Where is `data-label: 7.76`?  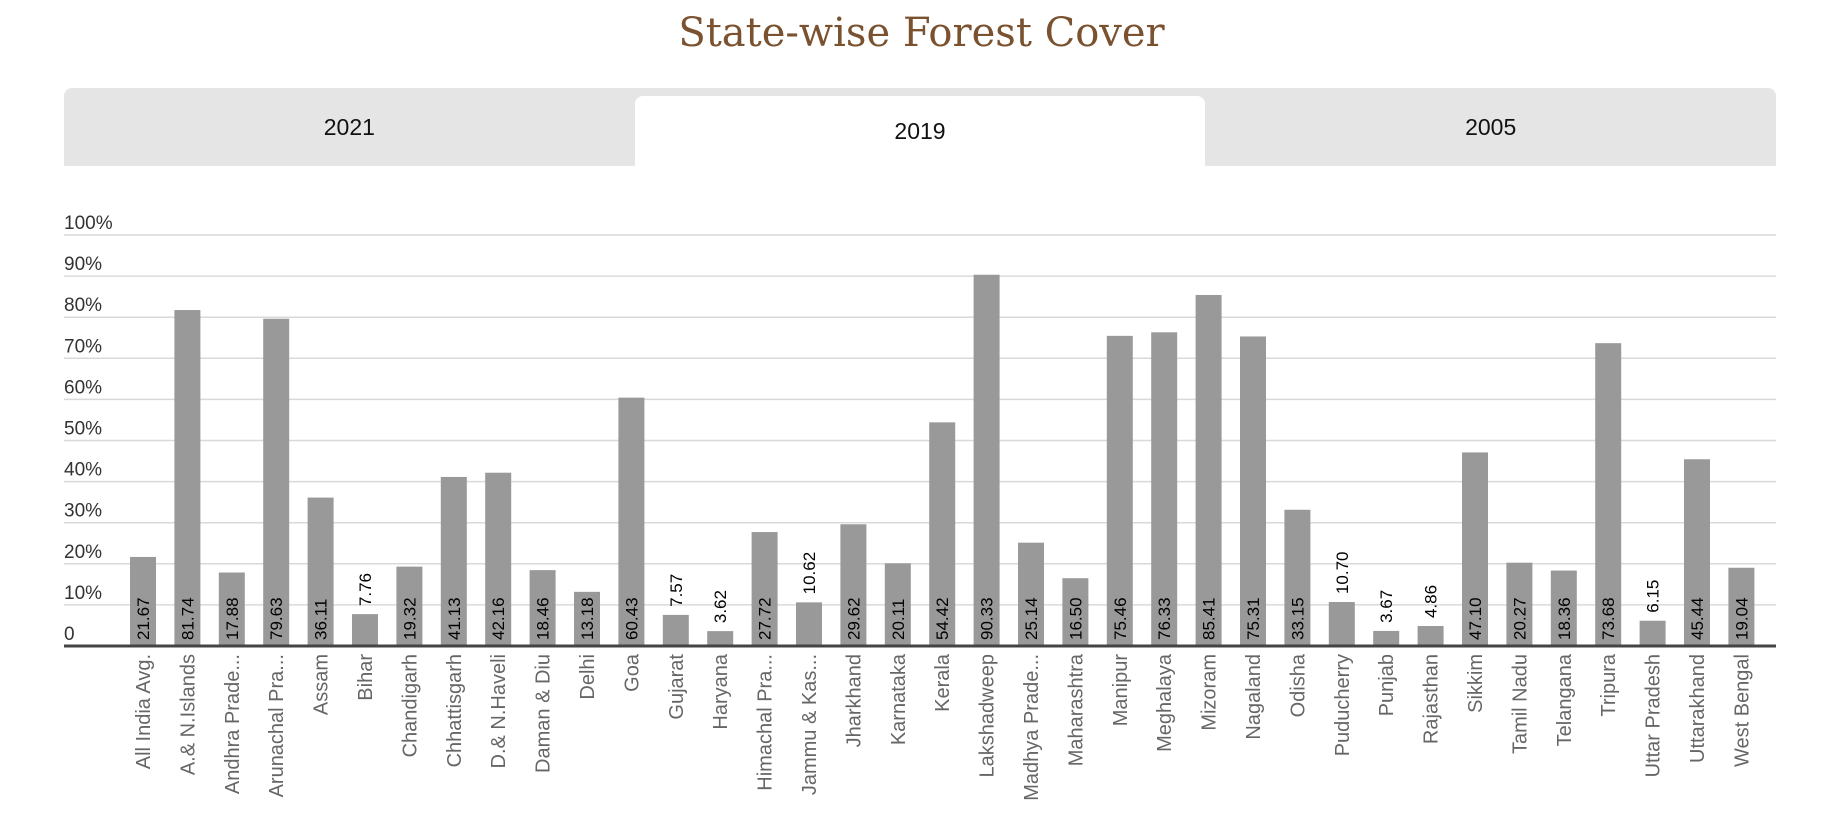 data-label: 7.76 is located at coordinates (365, 589).